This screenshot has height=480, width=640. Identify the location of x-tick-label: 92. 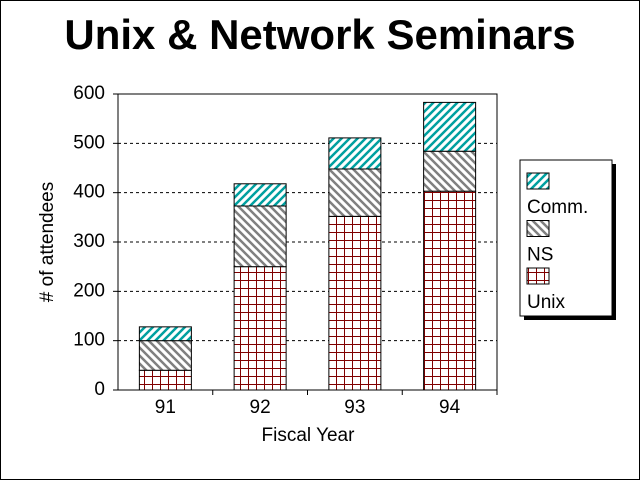
(260, 407).